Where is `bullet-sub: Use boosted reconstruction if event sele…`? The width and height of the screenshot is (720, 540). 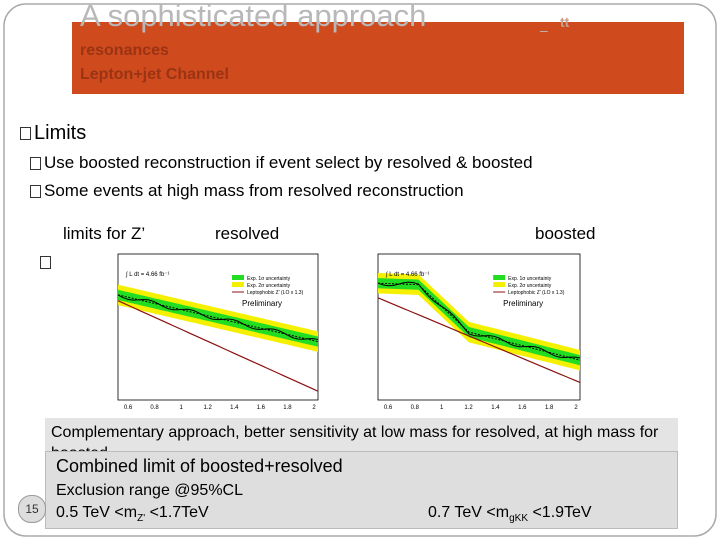
bullet-sub: Use boosted reconstruction if event sele… is located at coordinates (288, 162).